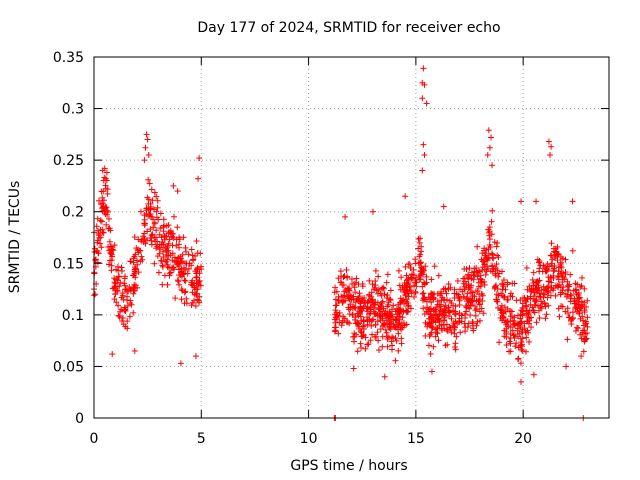 Image resolution: width=640 pixels, height=480 pixels. I want to click on y-tick-label: 0.2, so click(73, 213).